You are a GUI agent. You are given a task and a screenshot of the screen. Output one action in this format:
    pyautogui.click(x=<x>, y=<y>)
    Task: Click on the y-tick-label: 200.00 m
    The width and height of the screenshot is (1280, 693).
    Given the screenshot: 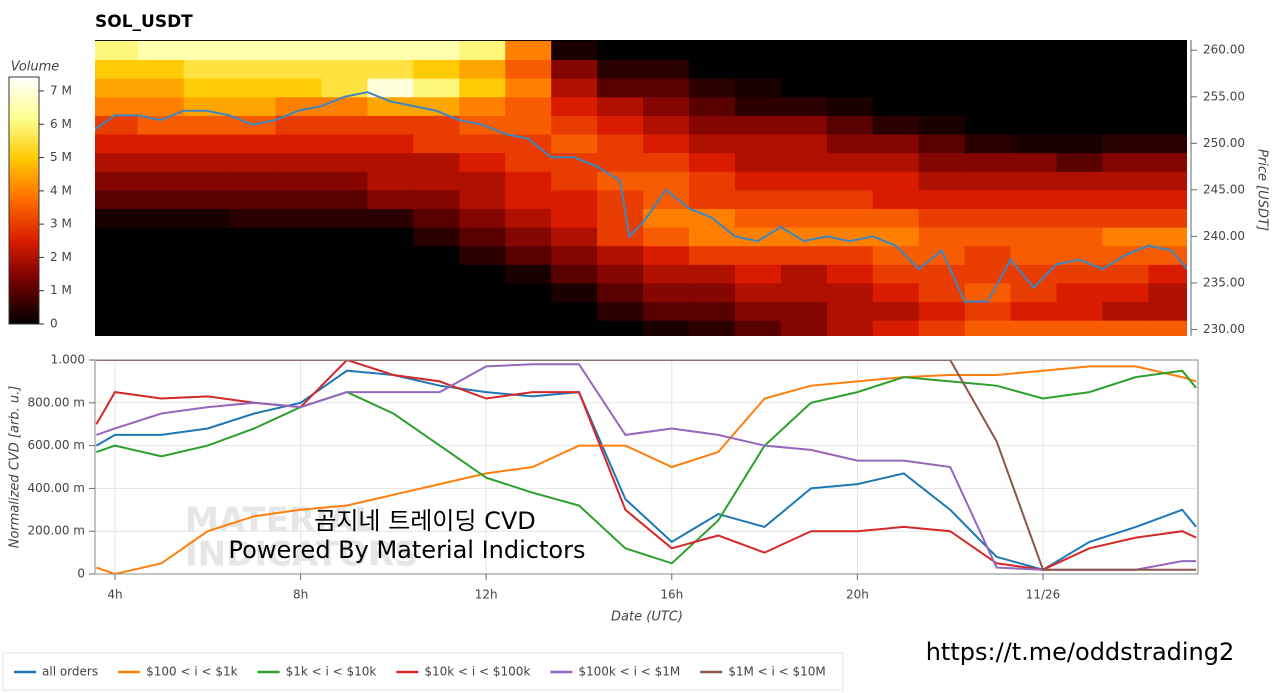 What is the action you would take?
    pyautogui.click(x=57, y=531)
    